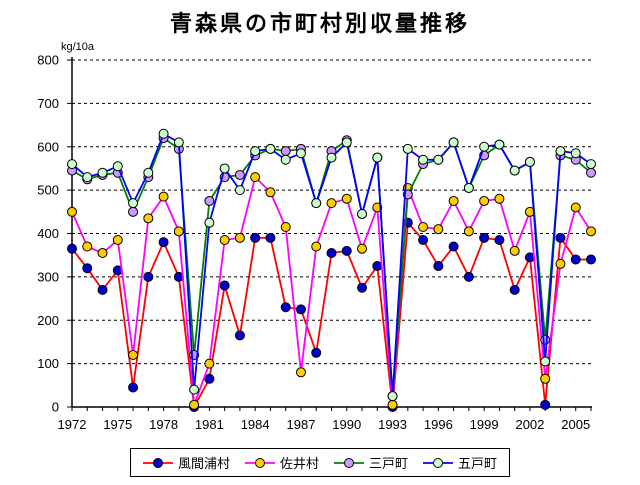  Describe the element at coordinates (117, 424) in the screenshot. I see `x-tick-label: 1975` at that location.